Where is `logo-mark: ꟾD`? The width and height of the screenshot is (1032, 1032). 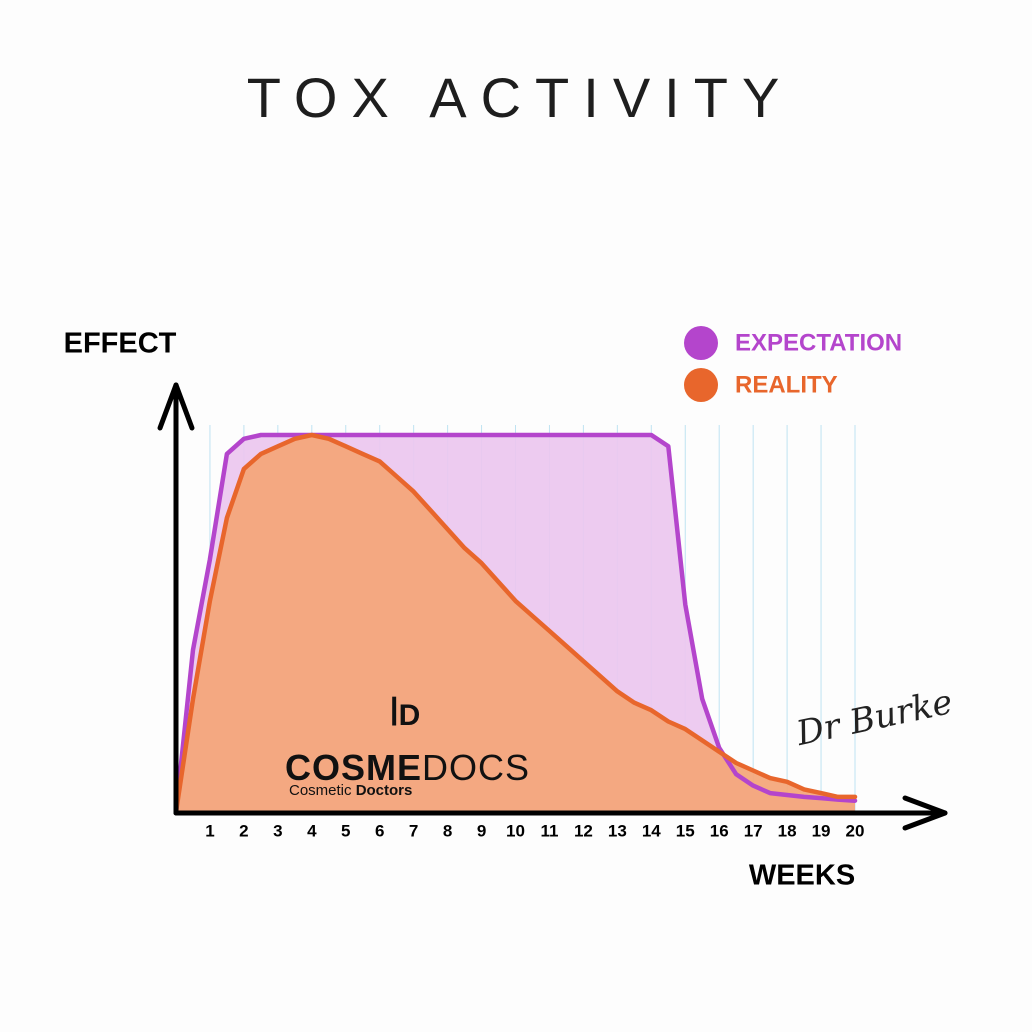 logo-mark: ꟾD is located at coordinates (405, 714).